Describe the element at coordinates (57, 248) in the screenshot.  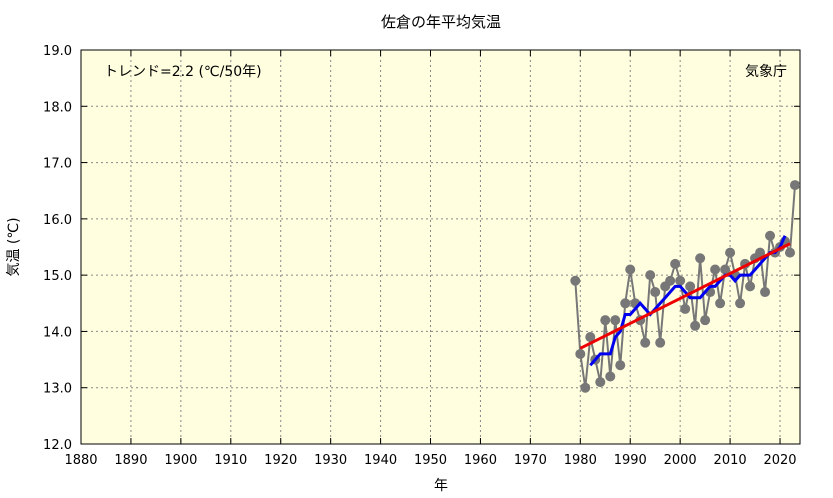
I see `y-tick-labels: 12.0 13.0 14.0 15.0 16.0 17.0 18.0 19.0` at that location.